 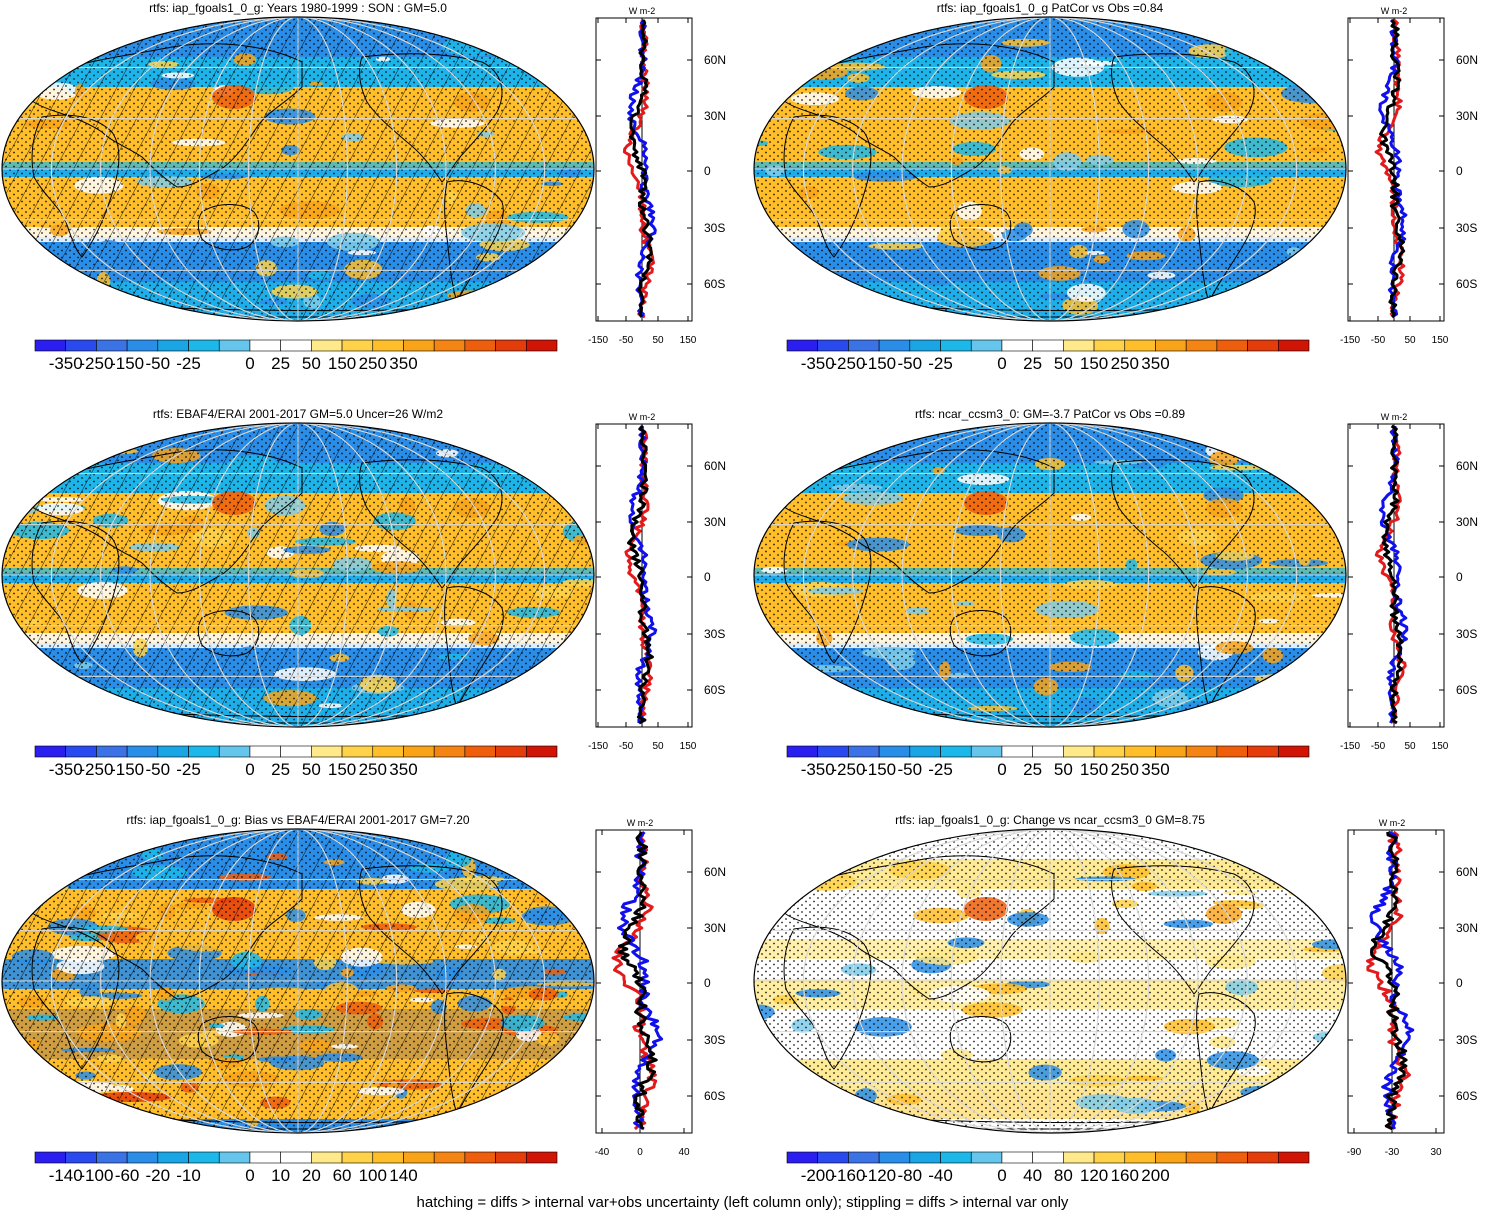 What do you see at coordinates (96, 1175) in the screenshot?
I see `colorbar-label: -100` at bounding box center [96, 1175].